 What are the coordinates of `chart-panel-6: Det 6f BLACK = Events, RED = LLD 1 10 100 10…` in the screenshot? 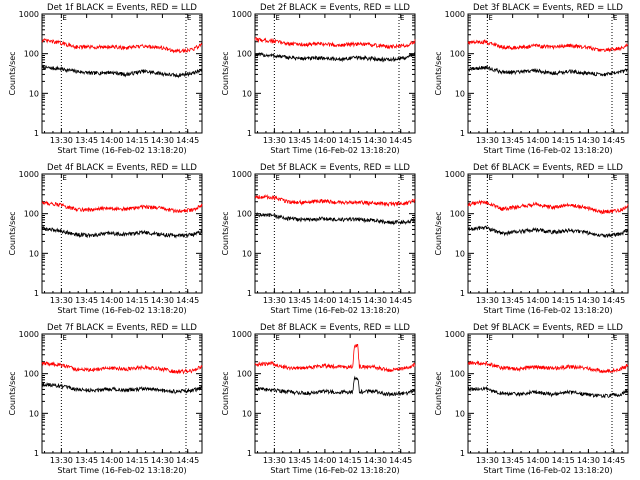 It's located at (531, 239).